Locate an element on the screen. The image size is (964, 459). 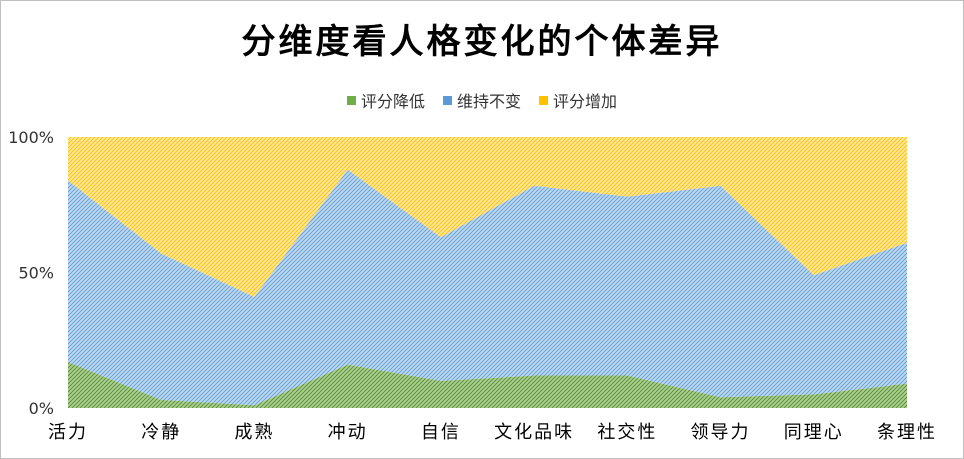
legend-swatch-increase is located at coordinates (543, 100).